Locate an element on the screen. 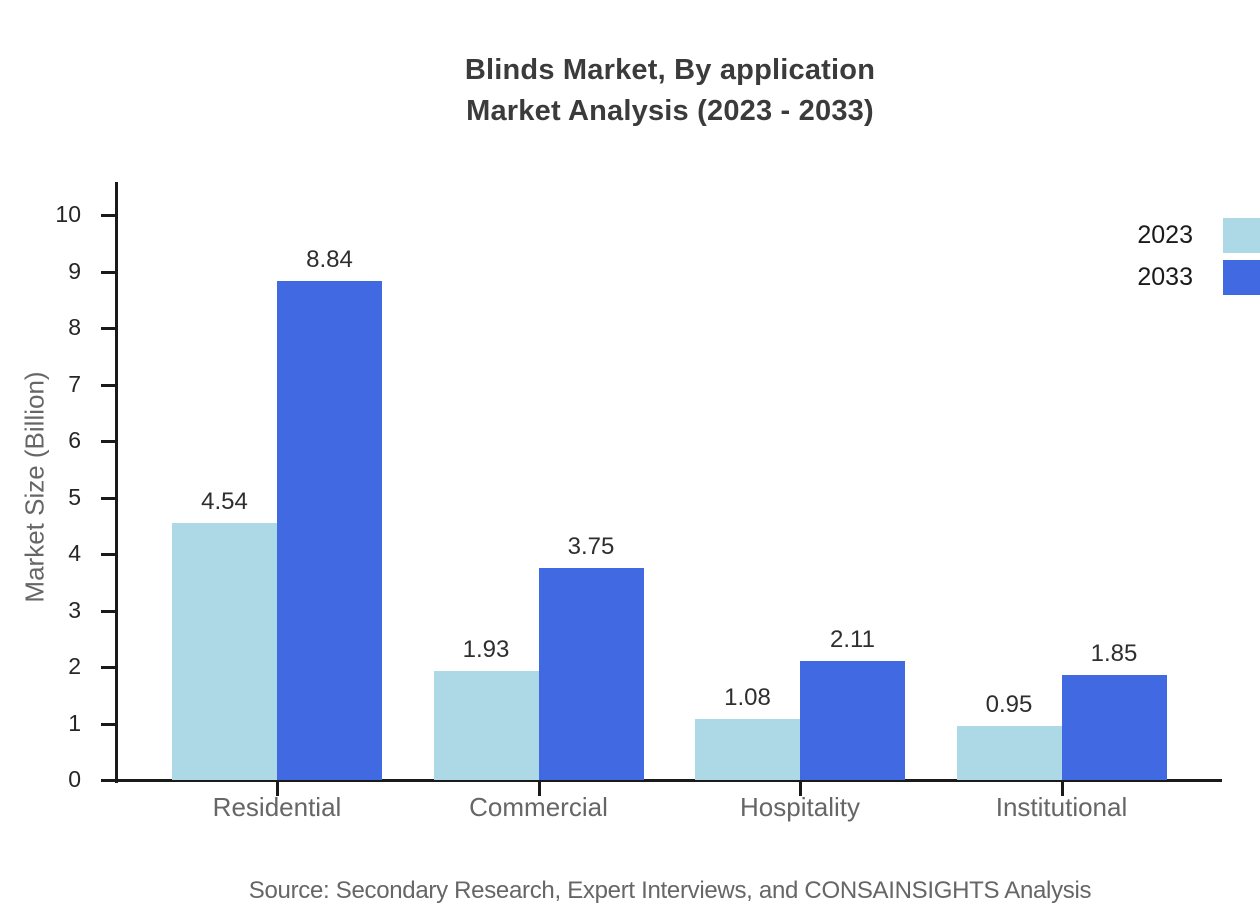 The height and width of the screenshot is (920, 1260). category-label-institutional: Institutional is located at coordinates (1061, 807).